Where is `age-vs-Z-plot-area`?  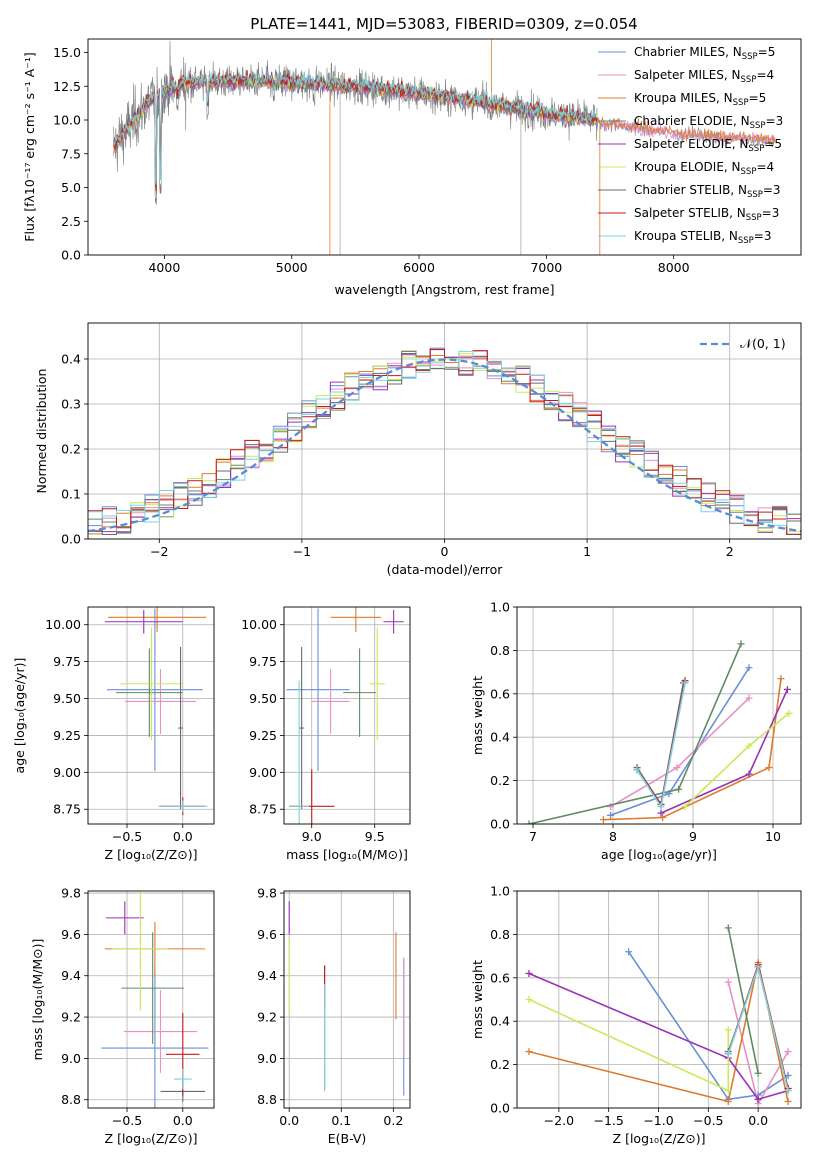 age-vs-Z-plot-area is located at coordinates (156, 711).